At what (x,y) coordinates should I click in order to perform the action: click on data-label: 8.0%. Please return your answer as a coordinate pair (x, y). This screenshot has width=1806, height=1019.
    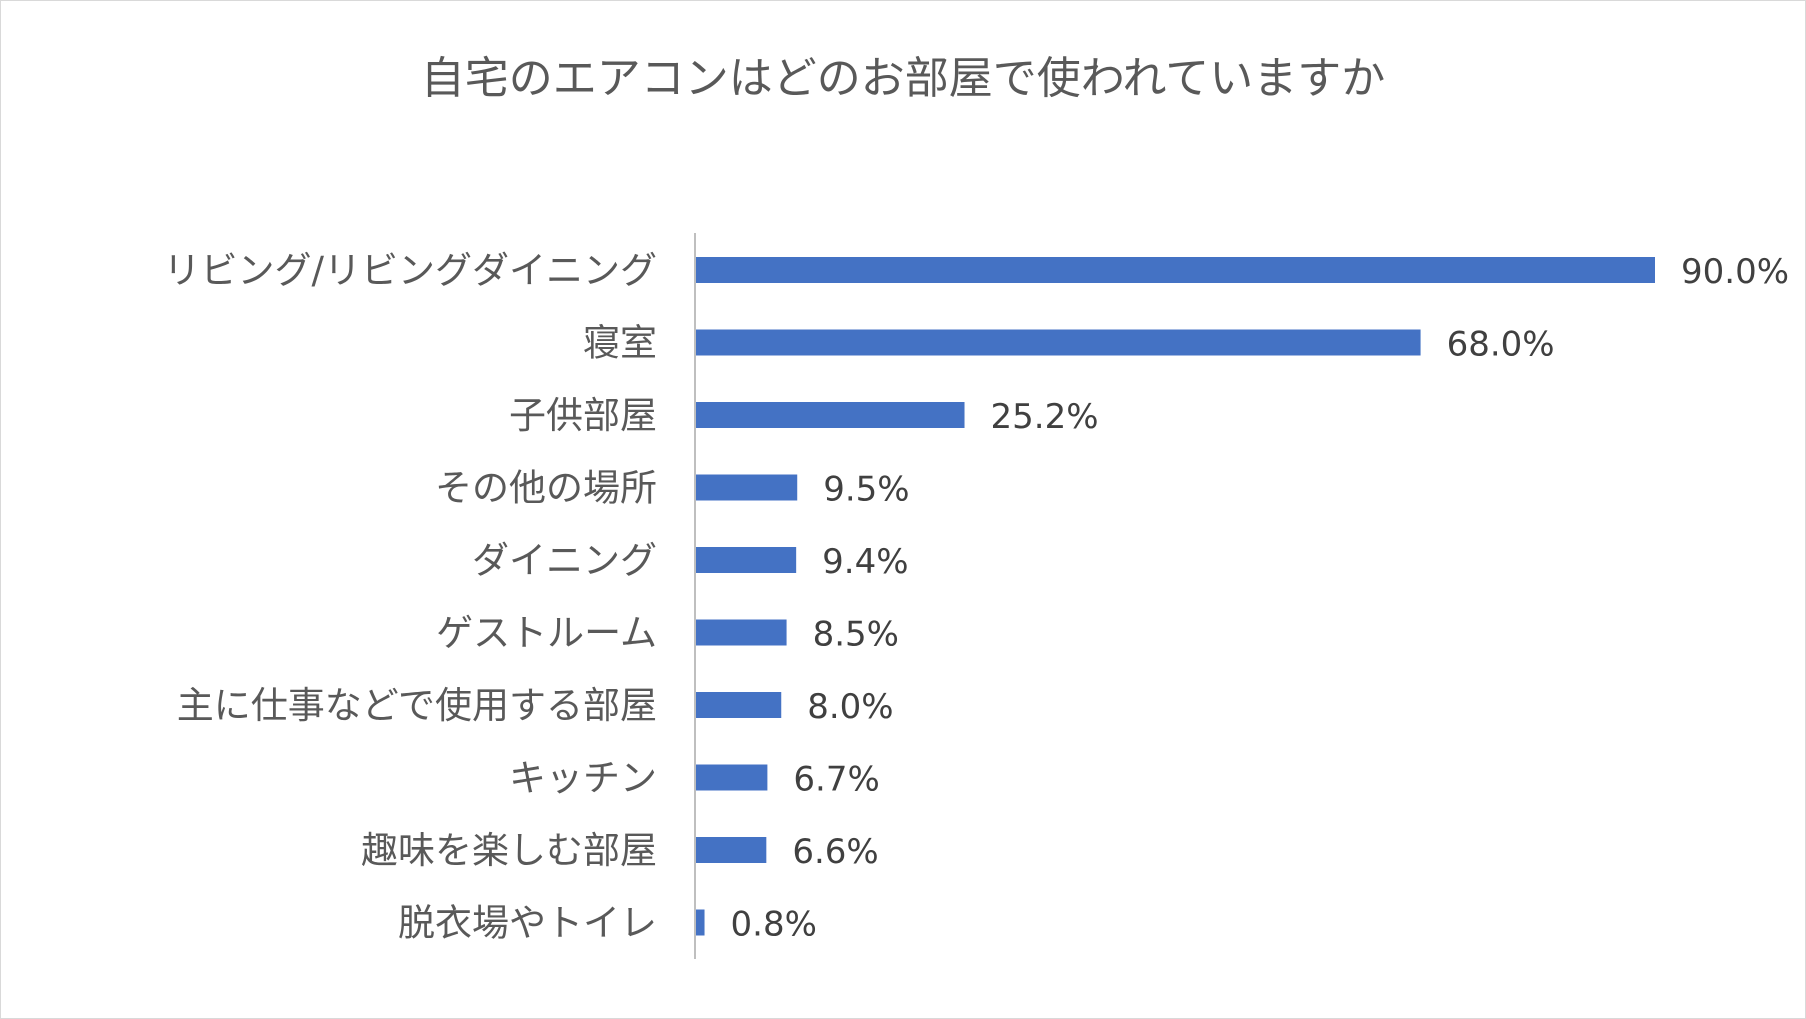
    Looking at the image, I should click on (850, 707).